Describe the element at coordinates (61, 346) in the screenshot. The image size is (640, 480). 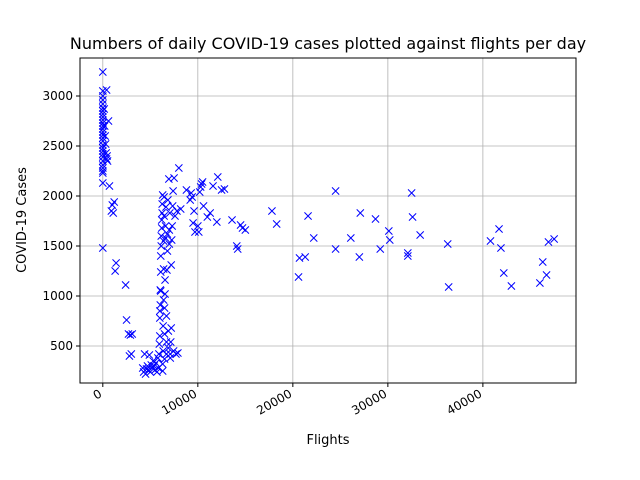
I see `y-tick-label: 500` at that location.